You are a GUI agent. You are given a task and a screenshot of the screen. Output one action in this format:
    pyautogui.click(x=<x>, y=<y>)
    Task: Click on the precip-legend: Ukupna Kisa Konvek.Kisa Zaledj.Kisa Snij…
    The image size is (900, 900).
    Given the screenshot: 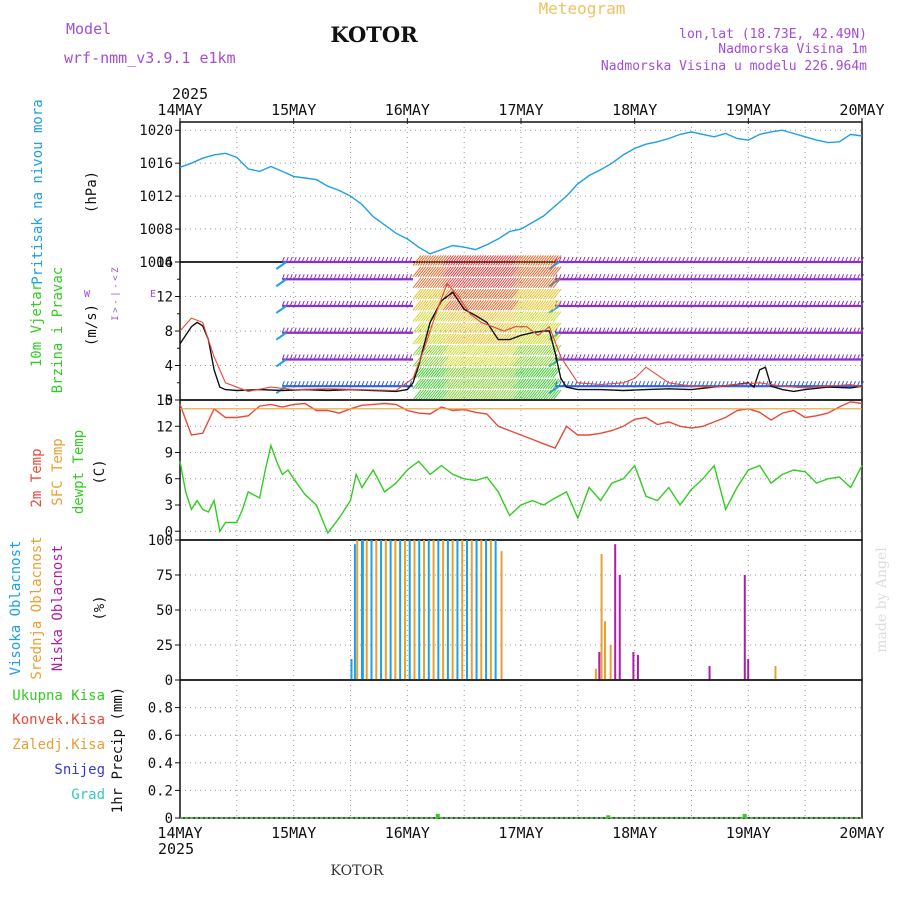 What is the action you would take?
    pyautogui.click(x=69, y=750)
    